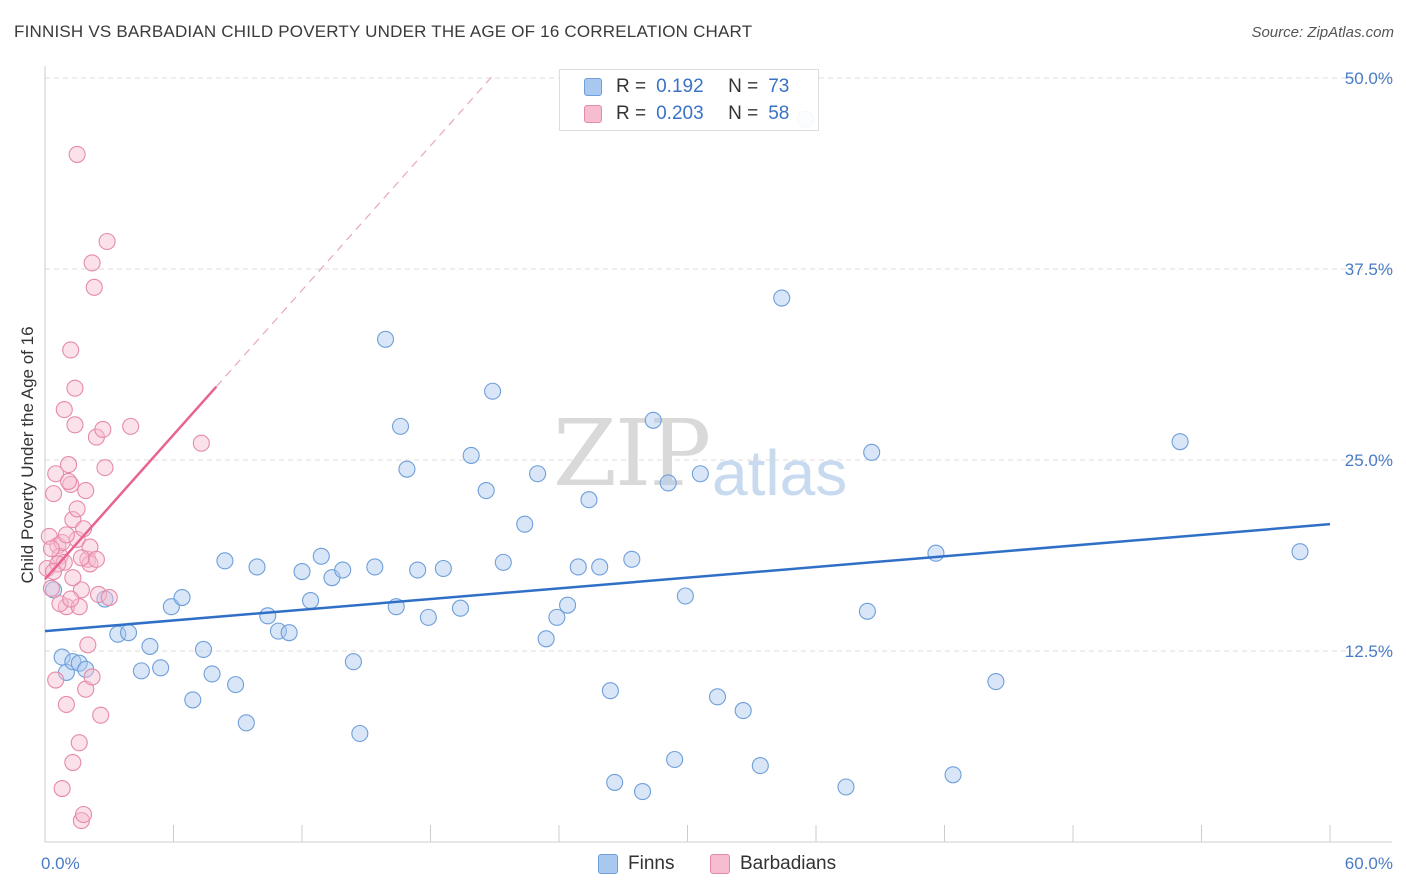 The height and width of the screenshot is (892, 1406). What do you see at coordinates (743, 86) in the screenshot?
I see `finns-n-label: N =` at bounding box center [743, 86].